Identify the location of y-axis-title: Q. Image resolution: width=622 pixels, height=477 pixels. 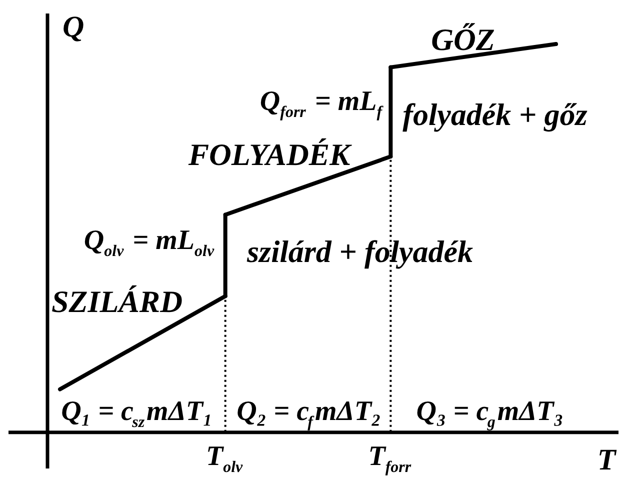
(73, 27).